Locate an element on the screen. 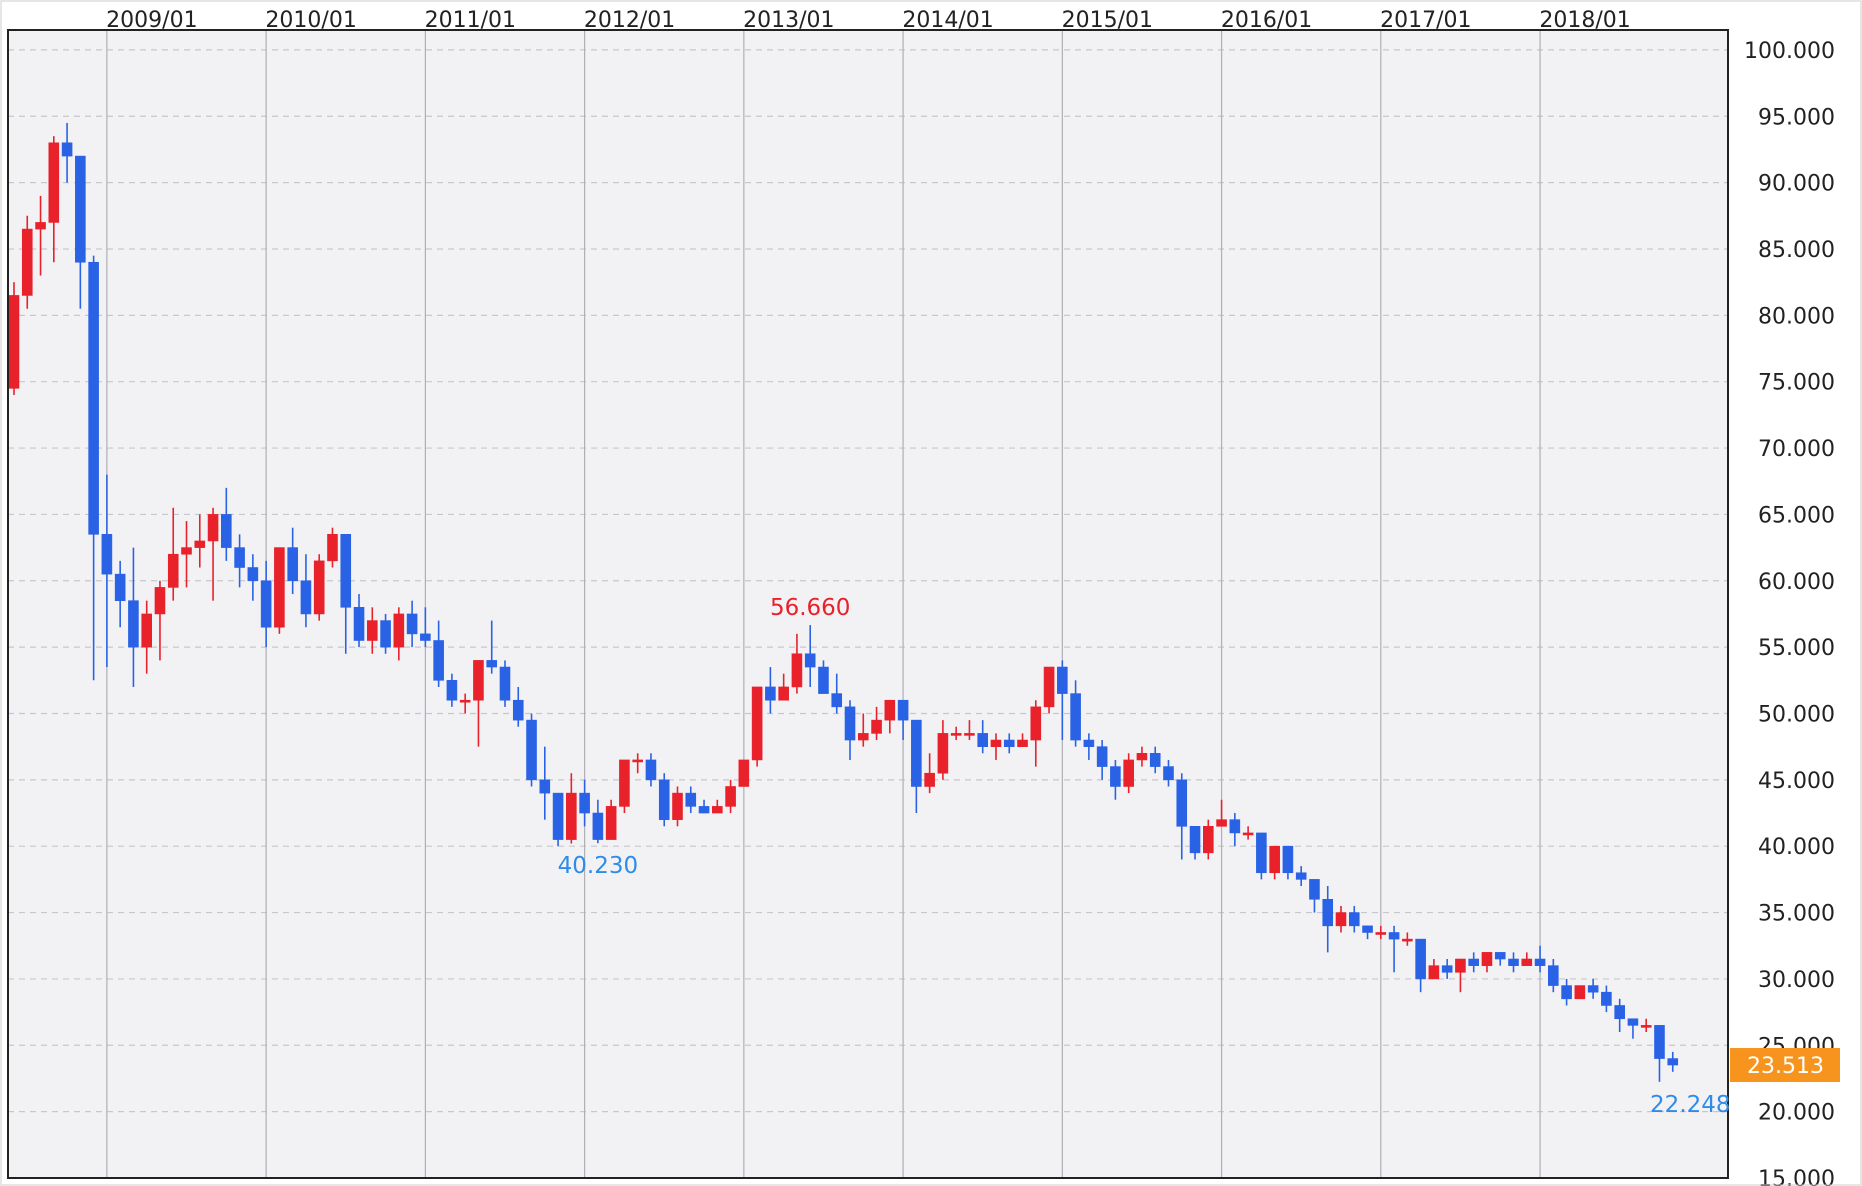  high-annotation: 56.660 is located at coordinates (810, 608).